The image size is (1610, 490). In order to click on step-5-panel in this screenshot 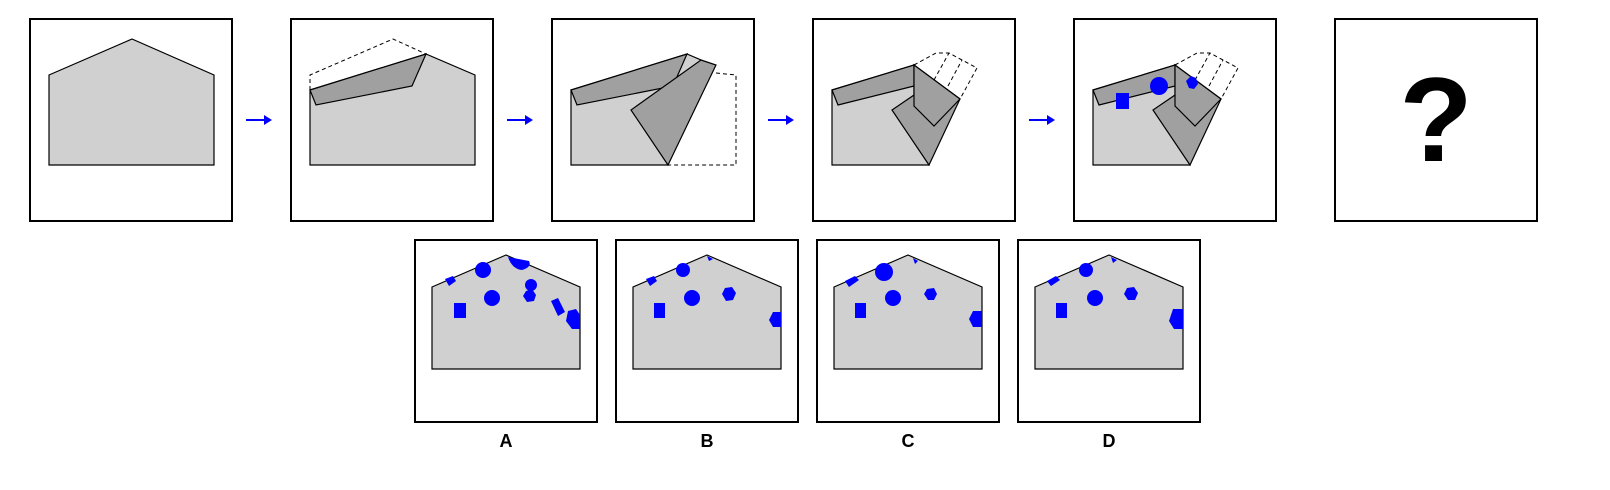, I will do `click(1175, 120)`.